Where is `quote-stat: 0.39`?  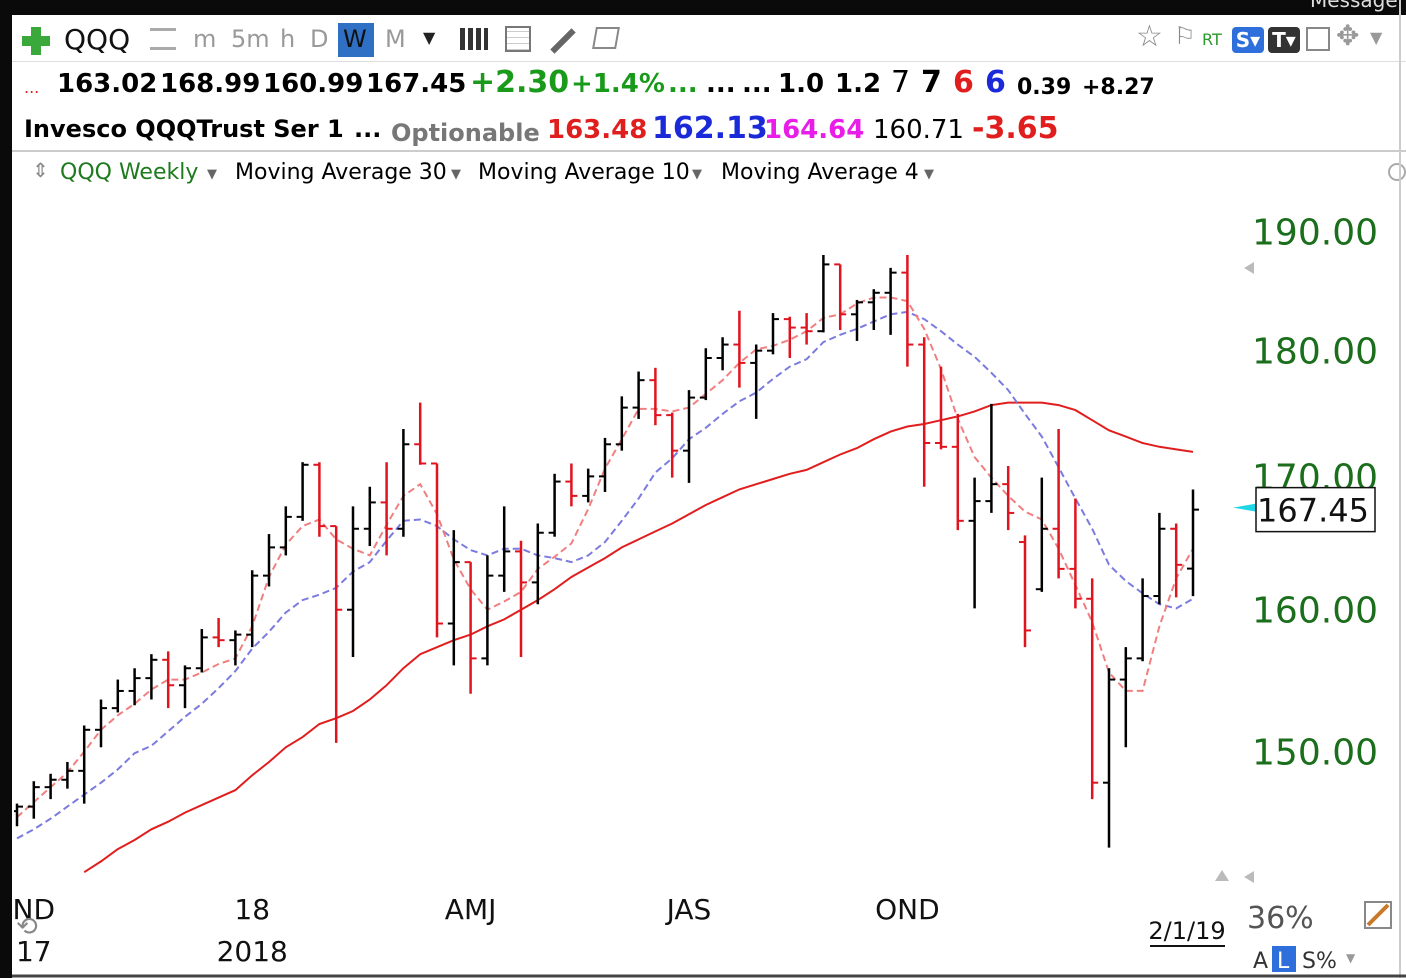 quote-stat: 0.39 is located at coordinates (1044, 87).